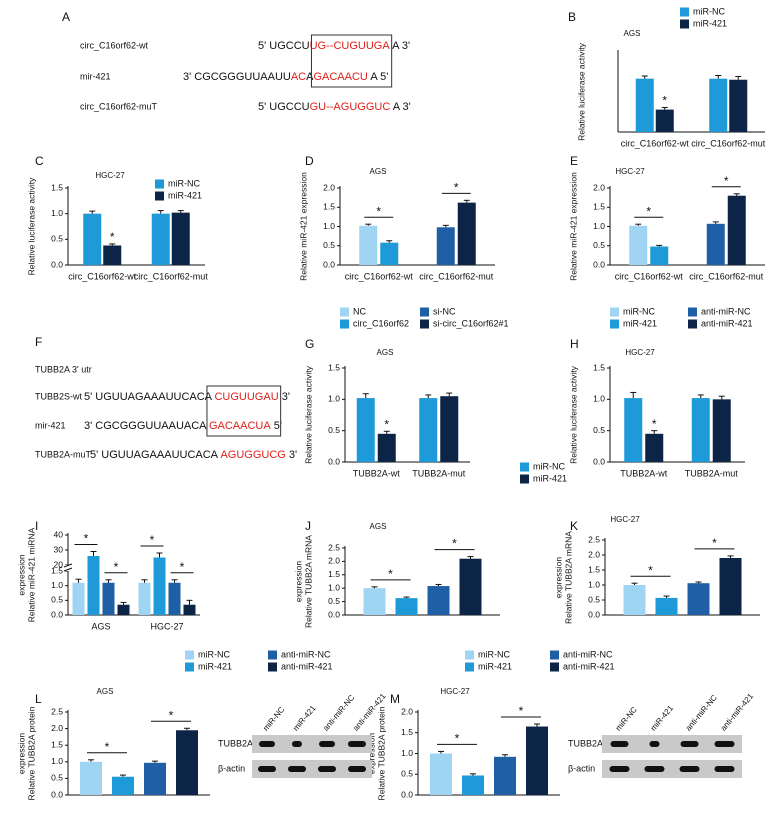 Image resolution: width=780 pixels, height=828 pixels. What do you see at coordinates (574, 526) in the screenshot?
I see `panel-letter: K` at bounding box center [574, 526].